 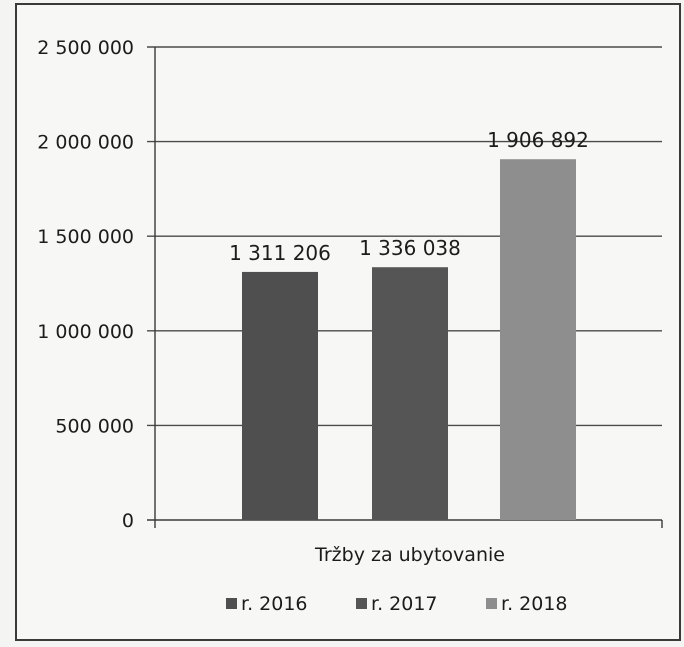 I want to click on y-tick-label: 1 000 000, so click(x=85, y=332).